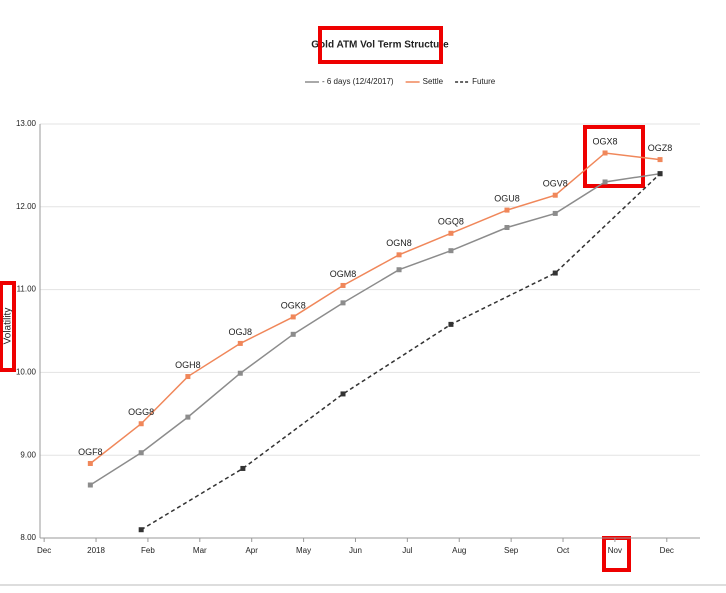 This screenshot has height=593, width=726. Describe the element at coordinates (433, 81) in the screenshot. I see `legend-label: Settle` at that location.